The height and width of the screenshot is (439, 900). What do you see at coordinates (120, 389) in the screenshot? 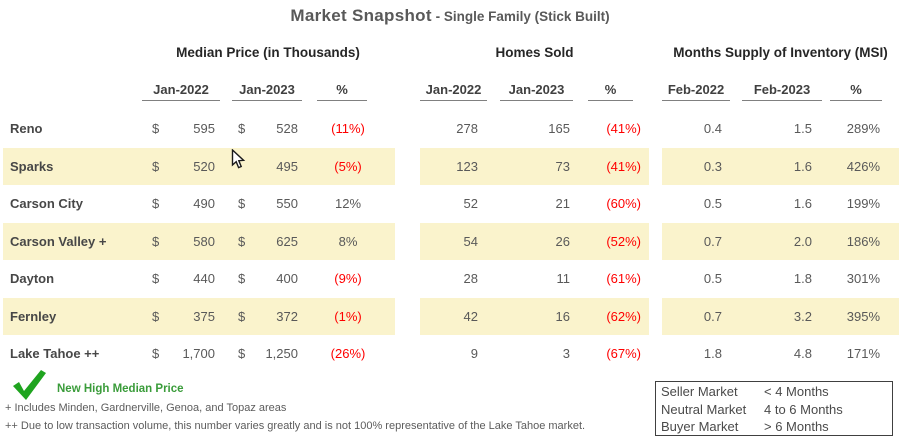
I see `new-high-median-price-label: New High Median Price` at bounding box center [120, 389].